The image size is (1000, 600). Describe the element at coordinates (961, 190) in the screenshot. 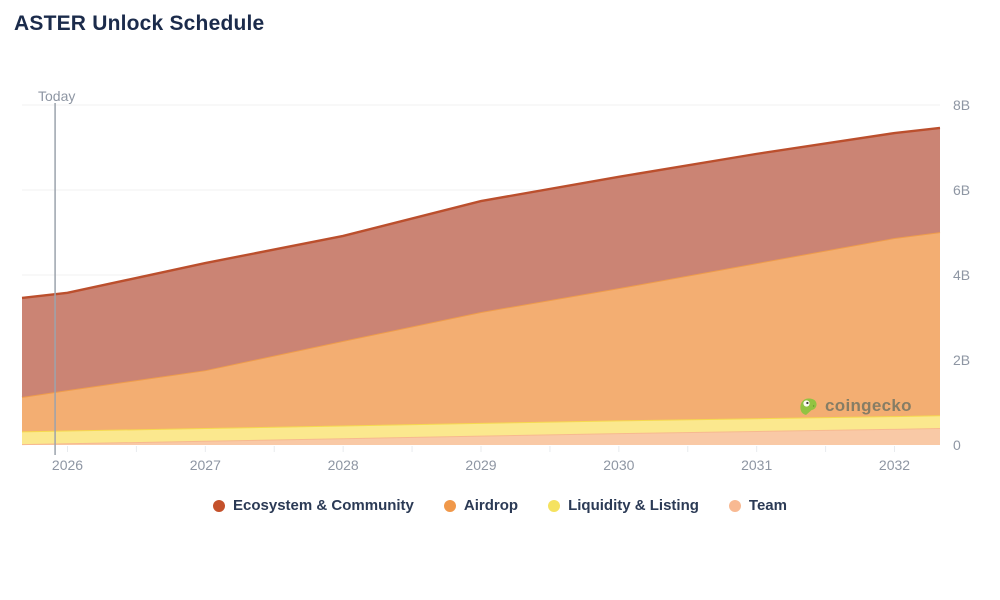

I see `y-axis-label: 6B` at that location.